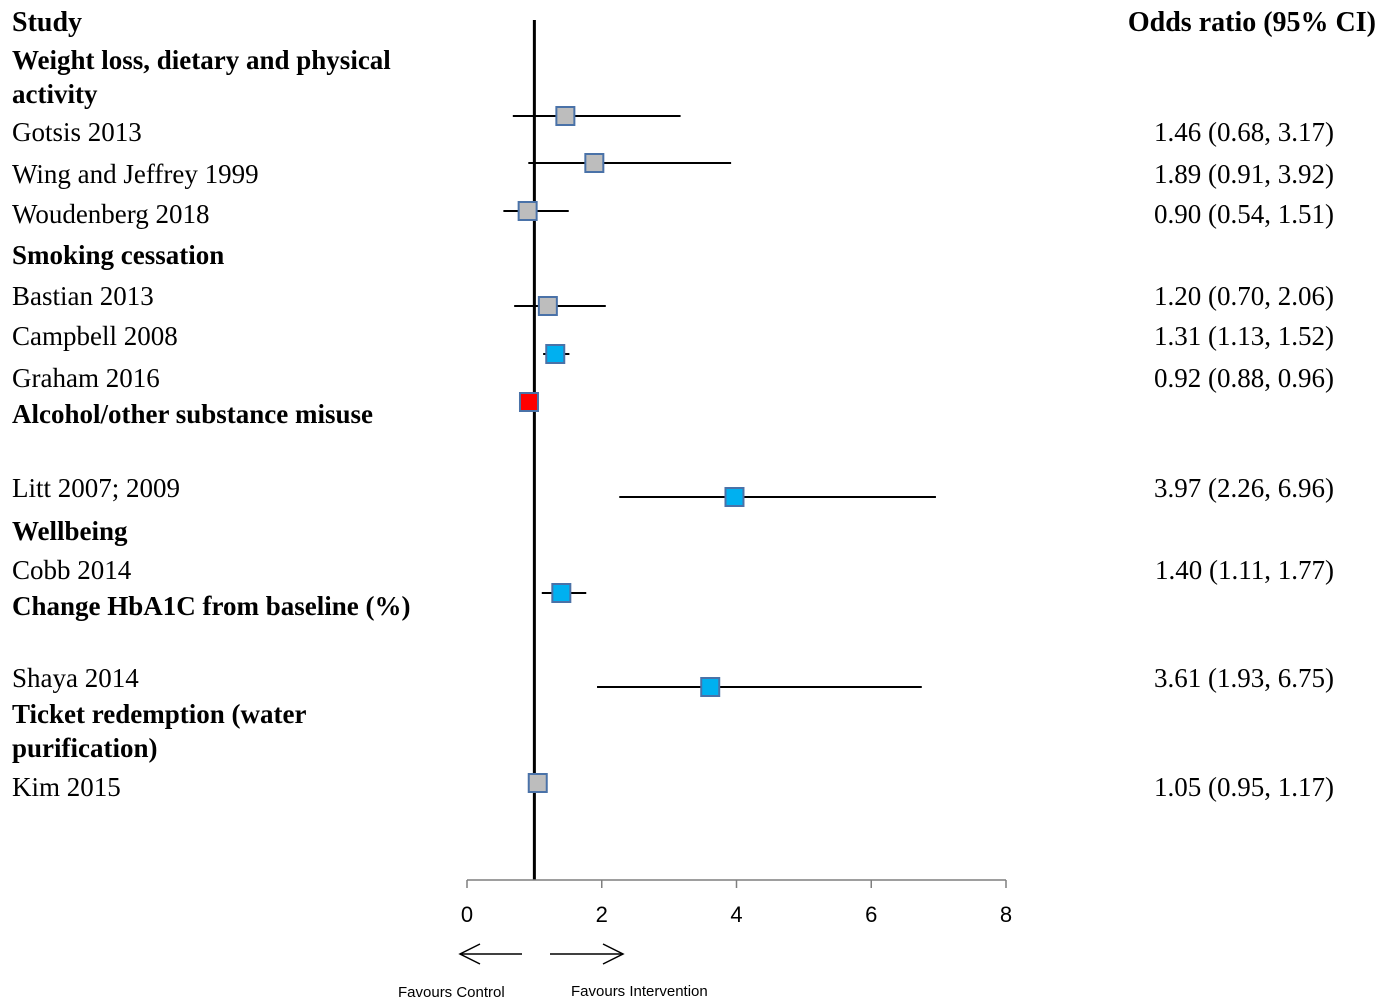 Image resolution: width=1394 pixels, height=1001 pixels. I want to click on group-heading: Ticket redemption (water purification), so click(159, 731).